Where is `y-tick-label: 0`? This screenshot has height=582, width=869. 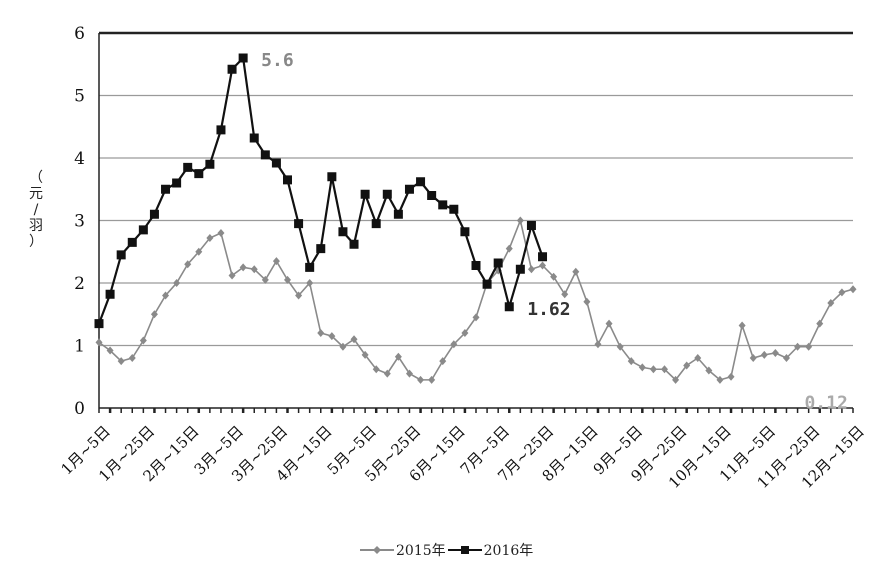
y-tick-label: 0 is located at coordinates (79, 409).